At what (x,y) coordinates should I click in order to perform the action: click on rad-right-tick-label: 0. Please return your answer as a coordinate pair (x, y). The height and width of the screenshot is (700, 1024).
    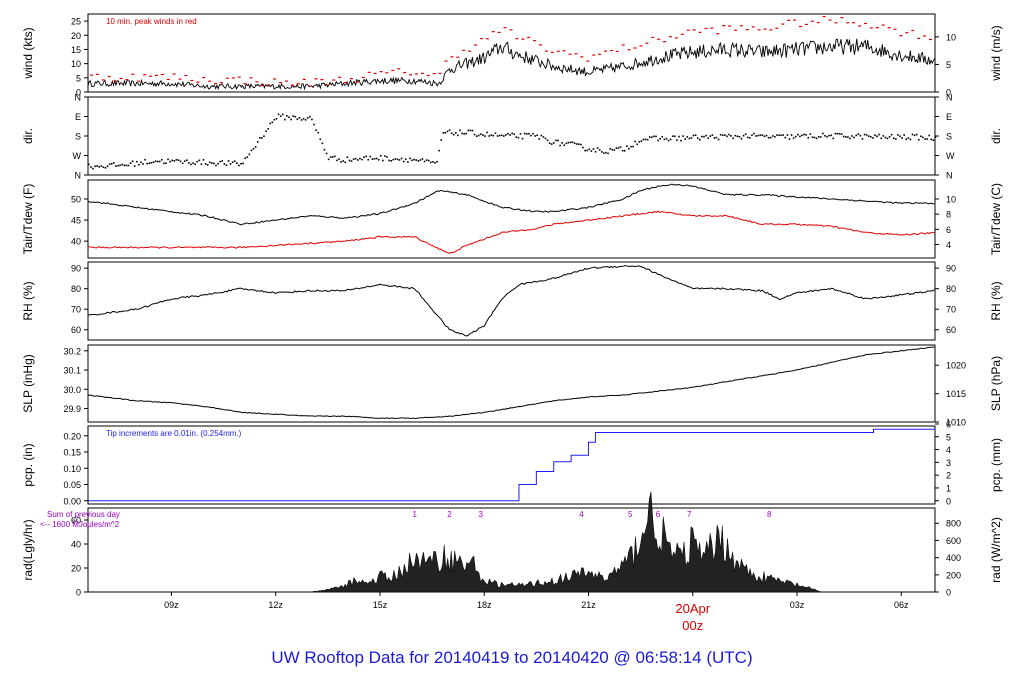
    Looking at the image, I should click on (948, 593).